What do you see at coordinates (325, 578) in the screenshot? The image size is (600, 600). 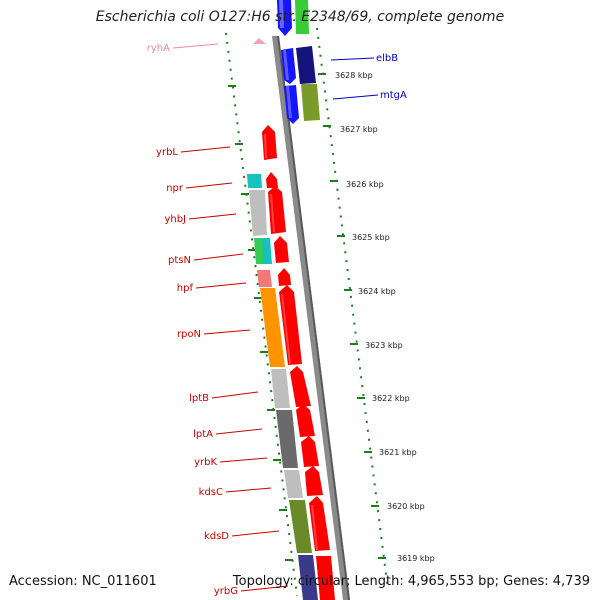 I see `gene-bottom-red` at bounding box center [325, 578].